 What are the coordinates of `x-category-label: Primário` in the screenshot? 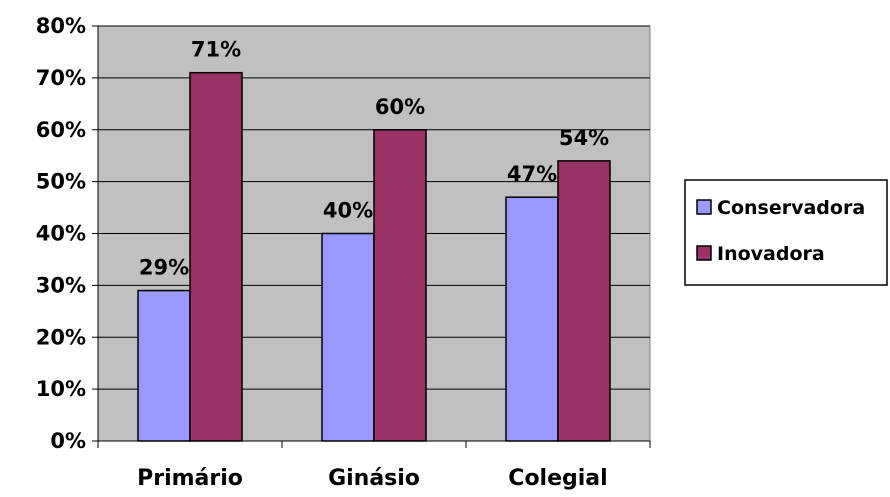 It's located at (190, 478).